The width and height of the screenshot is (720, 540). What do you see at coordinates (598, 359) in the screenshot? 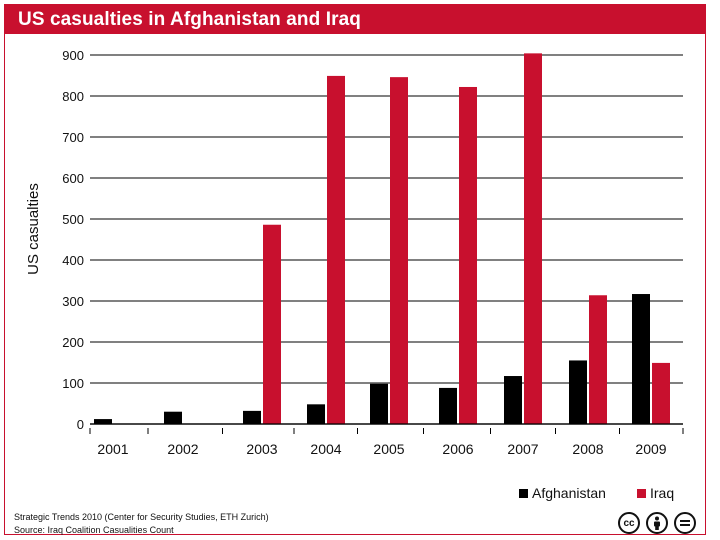
I see `iraq-bar-2008` at bounding box center [598, 359].